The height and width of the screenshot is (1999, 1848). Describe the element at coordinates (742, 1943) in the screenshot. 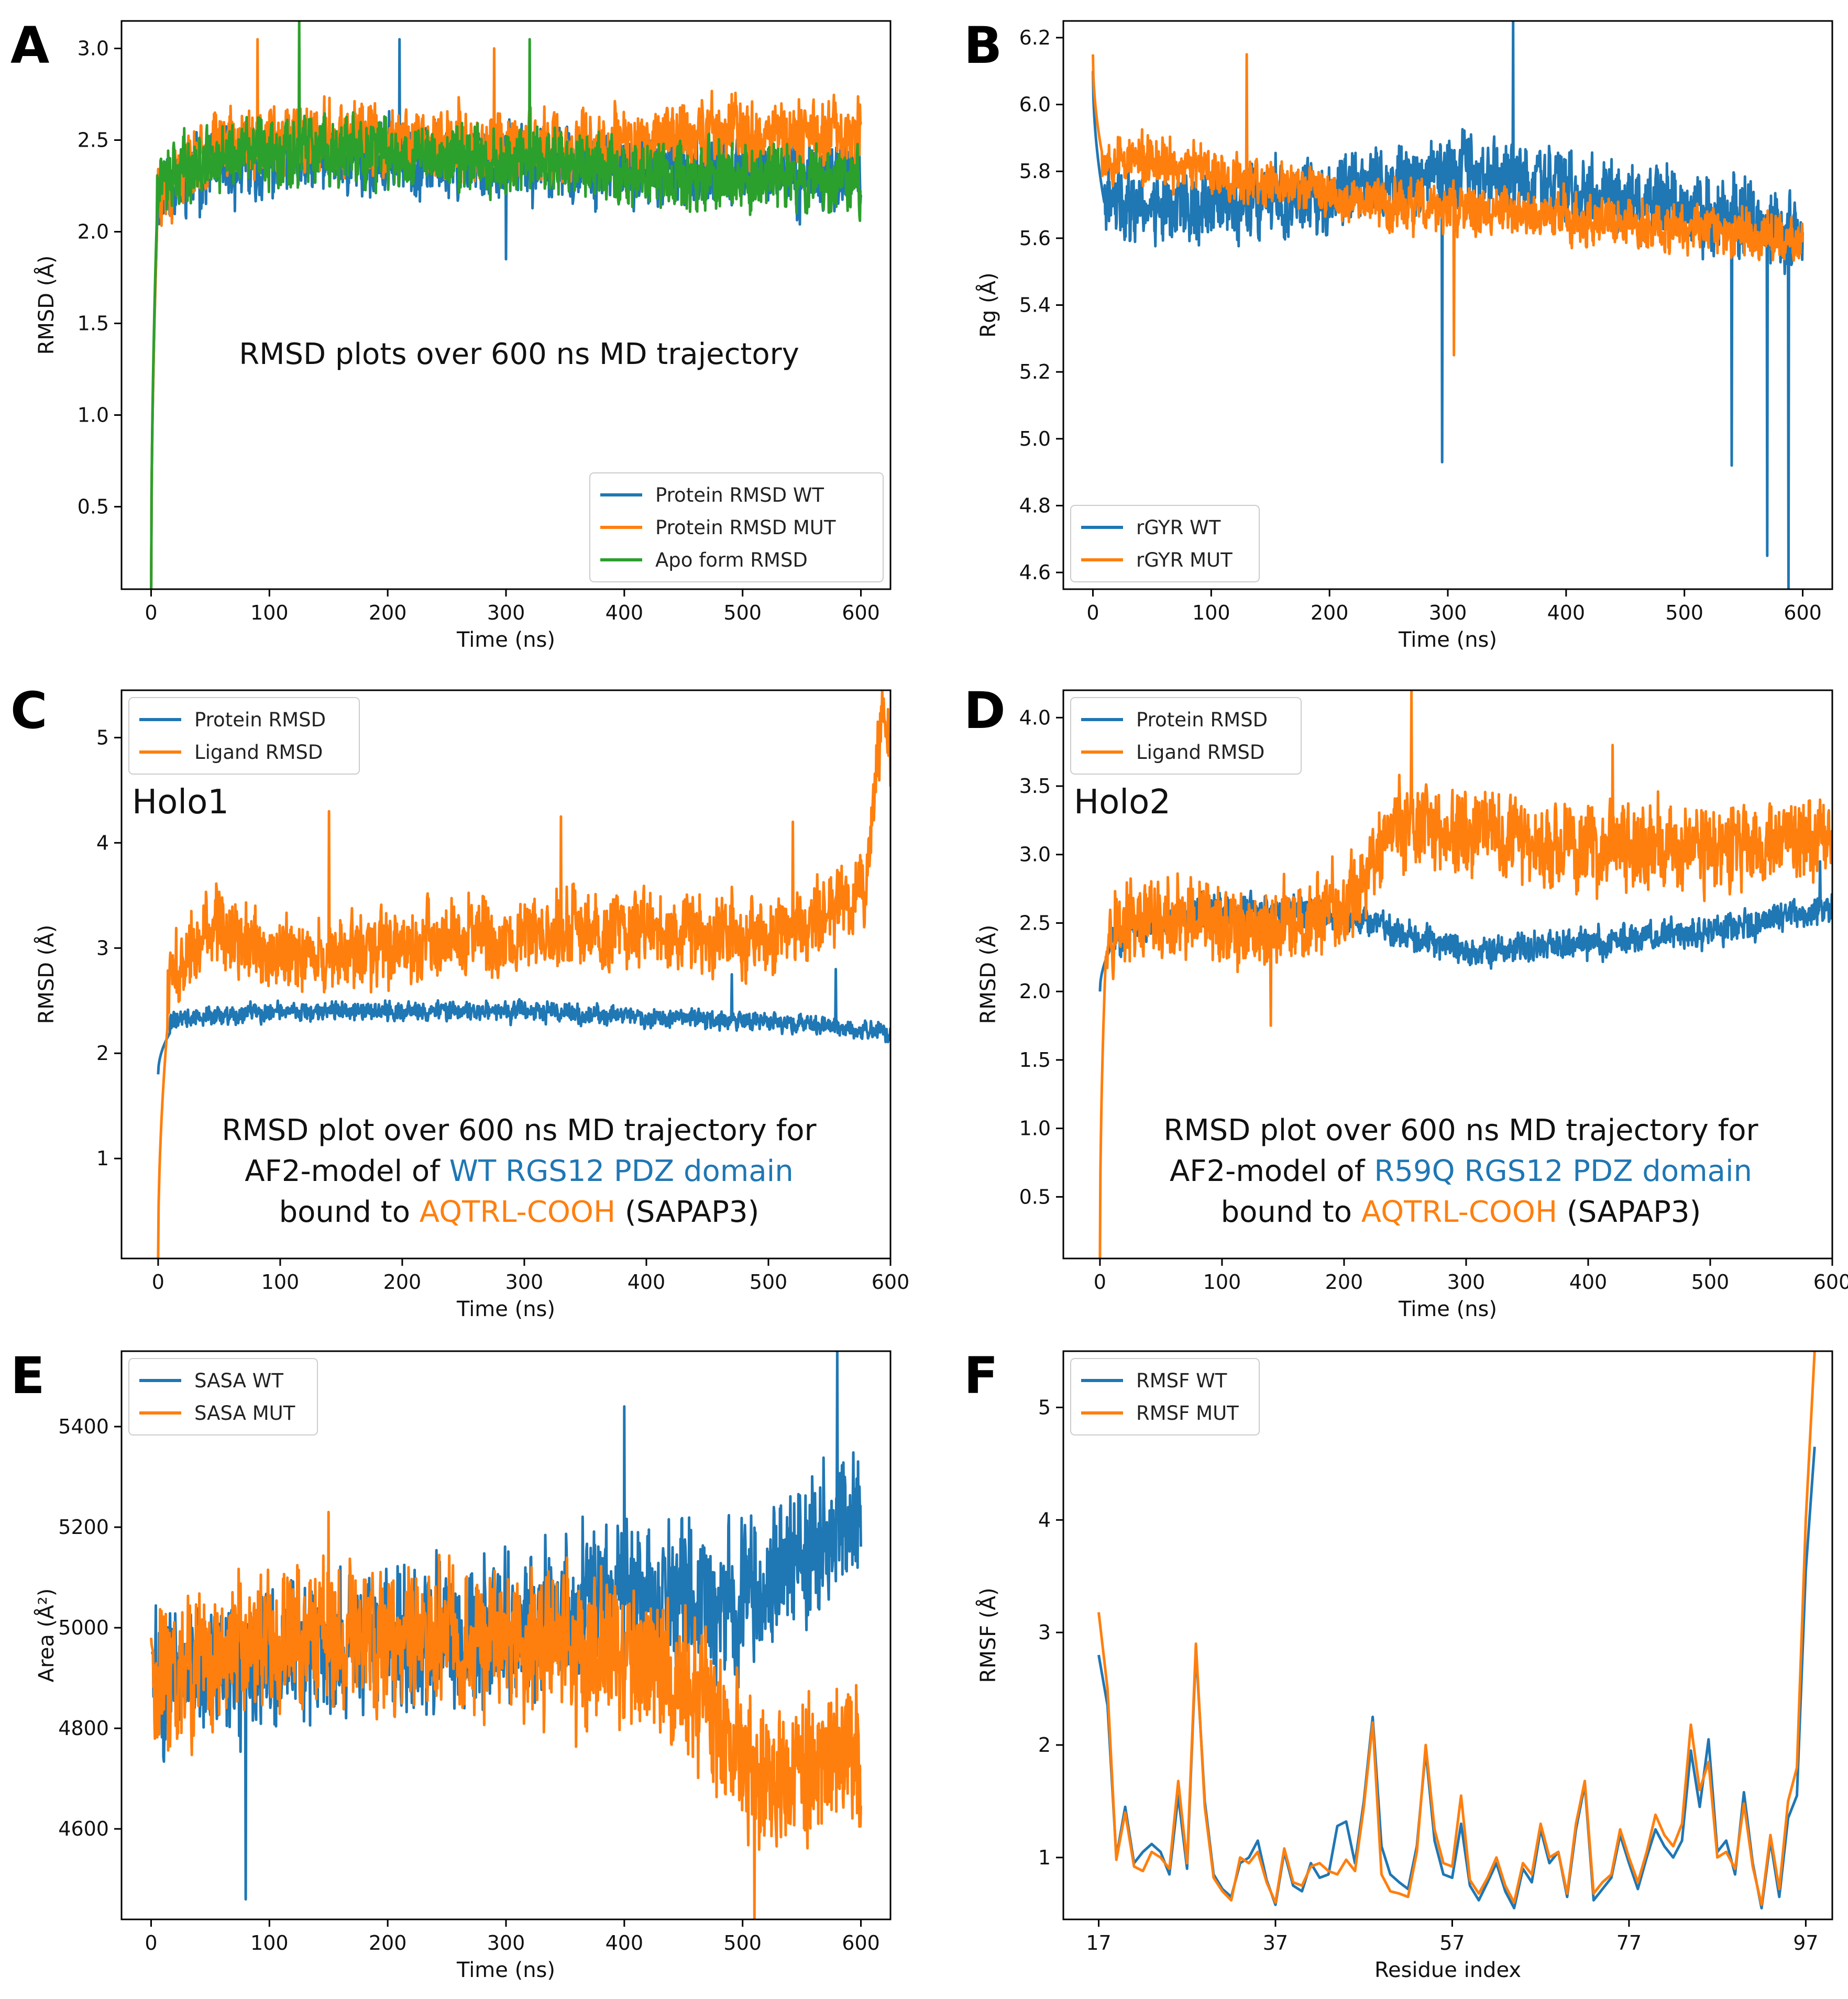

I see `panel-e-x-tick-label: 500` at that location.